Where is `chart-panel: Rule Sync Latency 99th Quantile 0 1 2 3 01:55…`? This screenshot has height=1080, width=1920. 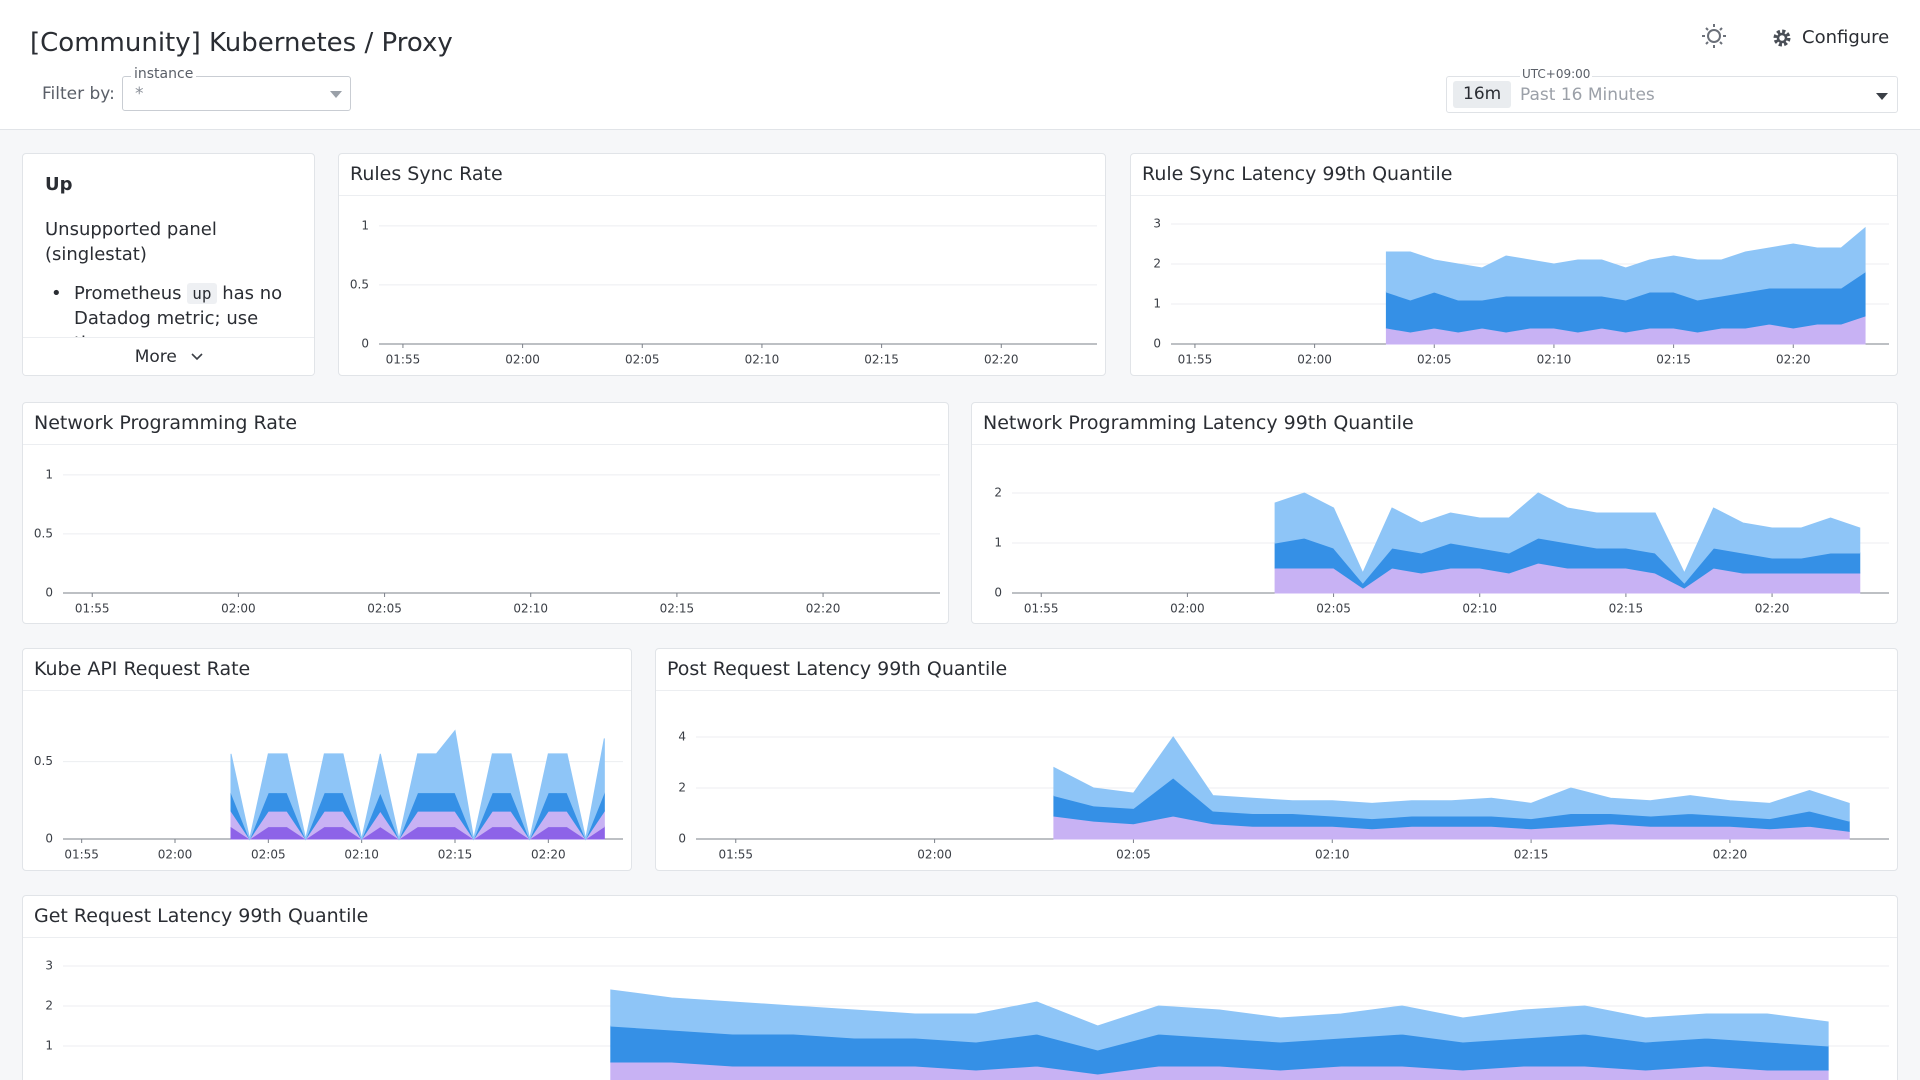 chart-panel: Rule Sync Latency 99th Quantile 0 1 2 3 01:55… is located at coordinates (1514, 264).